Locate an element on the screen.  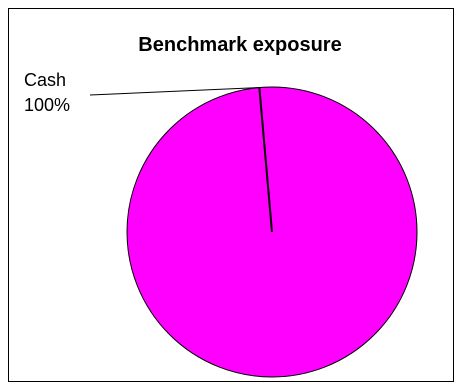
slice-value-label: 100% is located at coordinates (47, 105).